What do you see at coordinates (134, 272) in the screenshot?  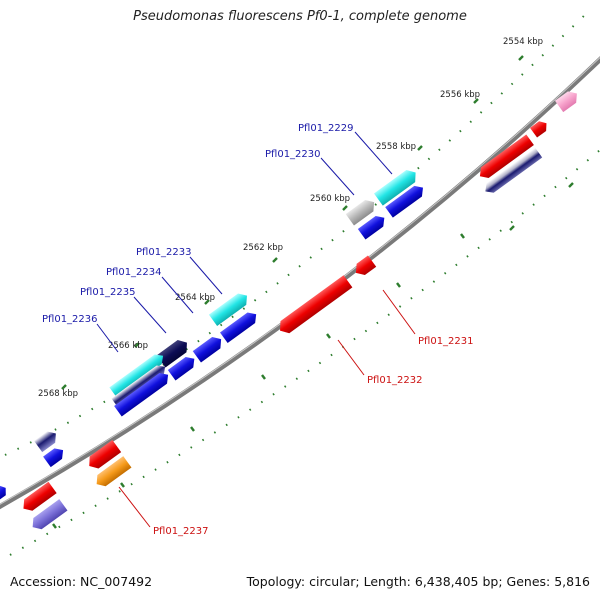 I see `gene-label-pfl01-2234: Pfl01_2234` at bounding box center [134, 272].